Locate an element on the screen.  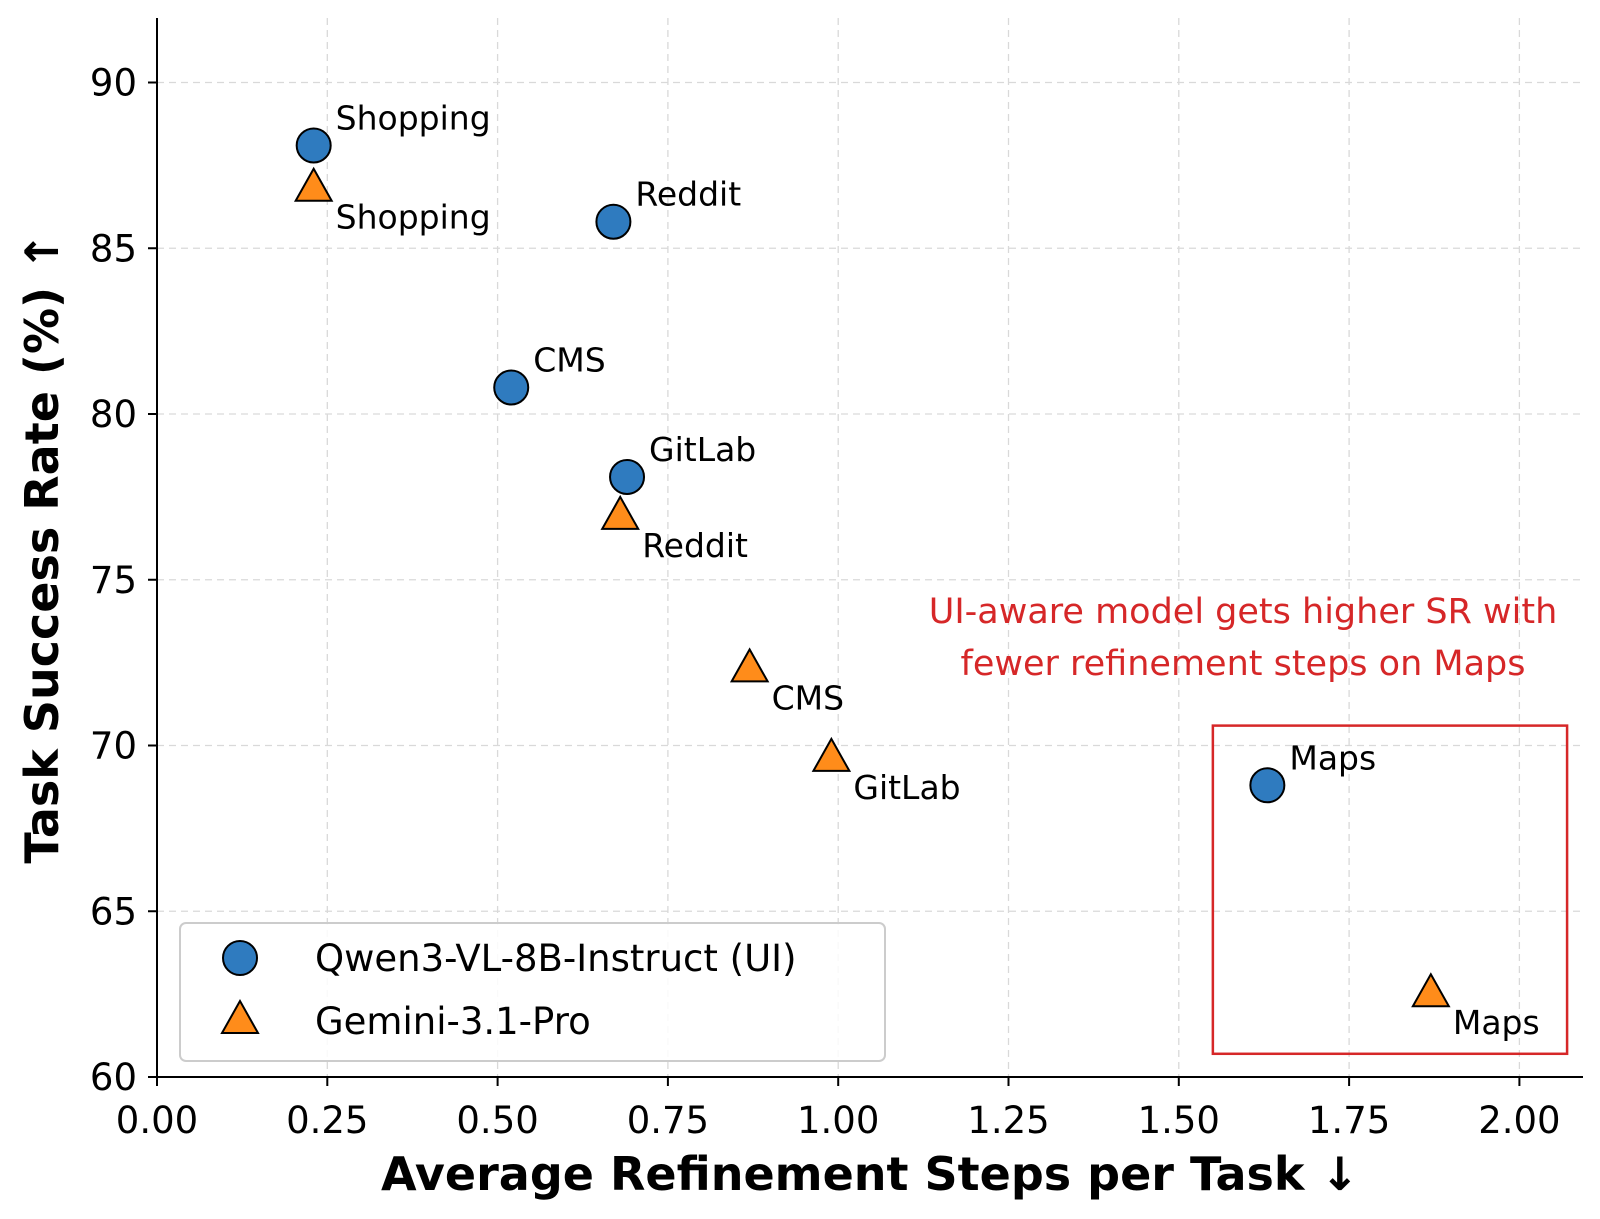
x-tick-label: 0.50 is located at coordinates (497, 1120).